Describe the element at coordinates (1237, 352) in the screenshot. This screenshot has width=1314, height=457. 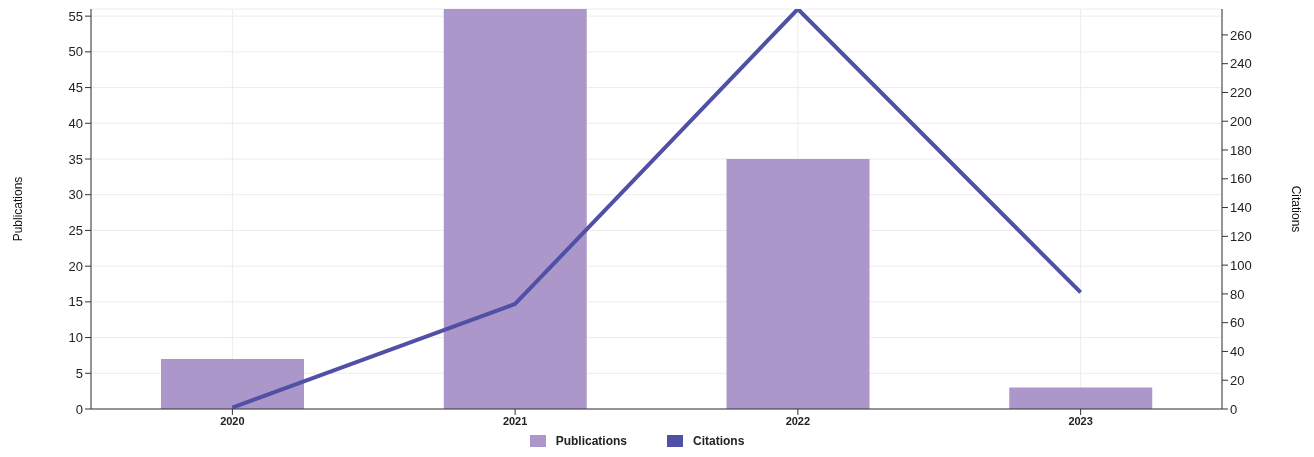
I see `y2-tick-label: 40` at that location.